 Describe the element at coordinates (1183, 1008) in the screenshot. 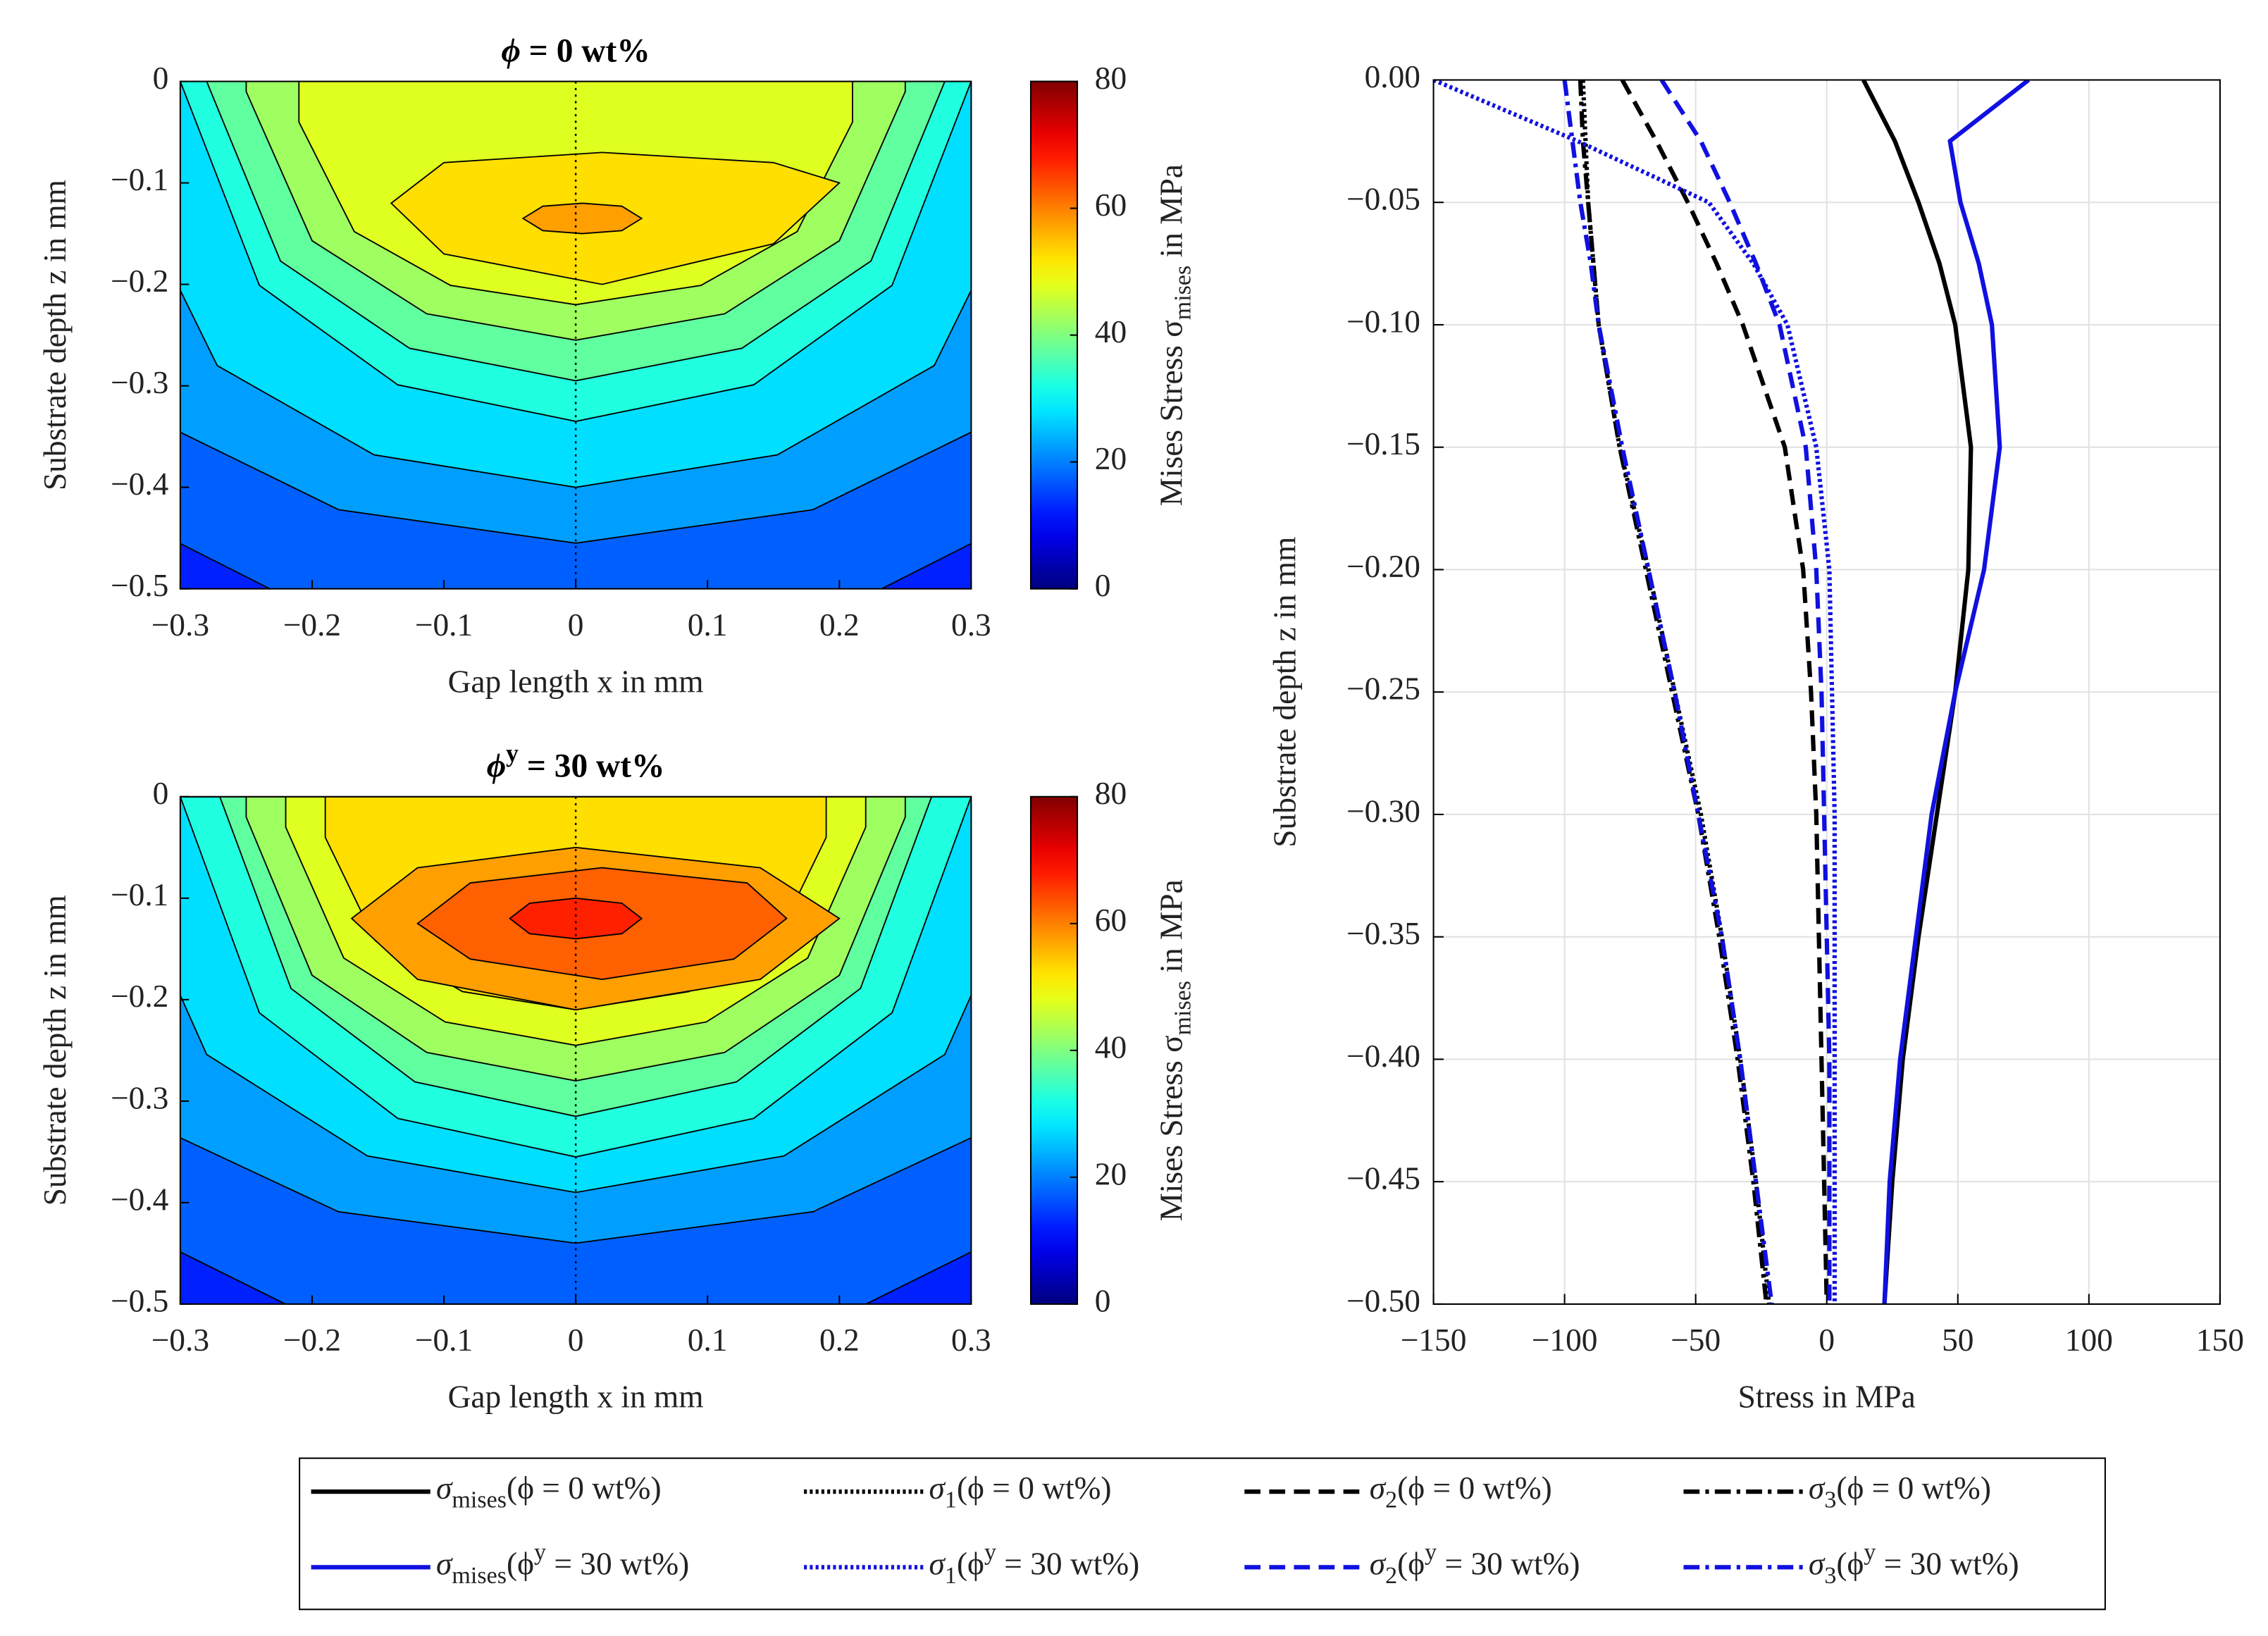

I see `colorbar-label-part: mises` at that location.